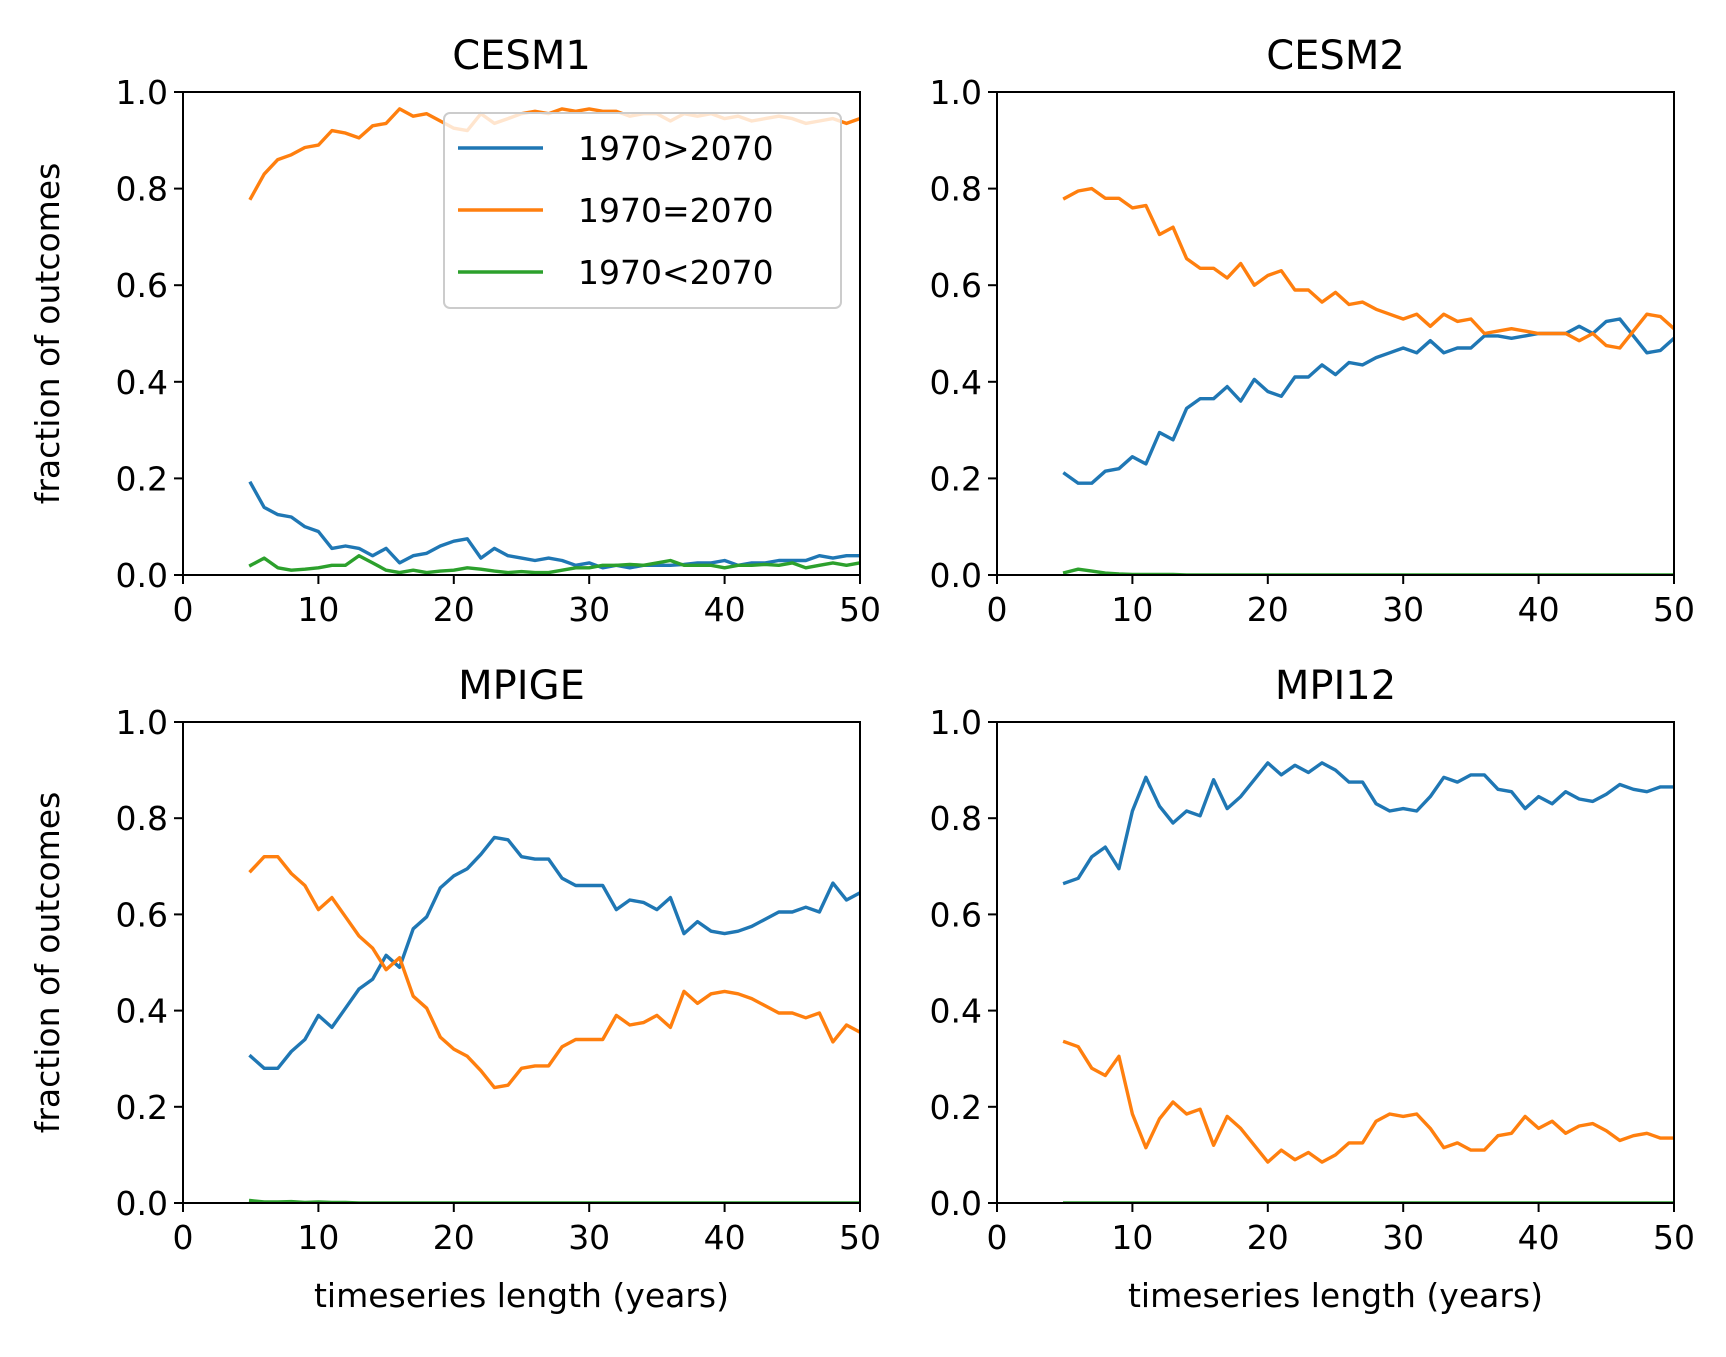  I want to click on series-line-1970<2070, so click(554, 564).